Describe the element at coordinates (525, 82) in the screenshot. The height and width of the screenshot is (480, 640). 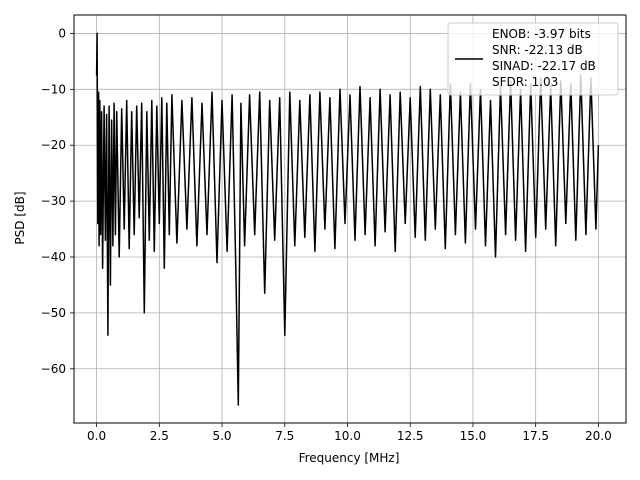
I see `legend-sfdr-text: SFDR: 1.03` at that location.